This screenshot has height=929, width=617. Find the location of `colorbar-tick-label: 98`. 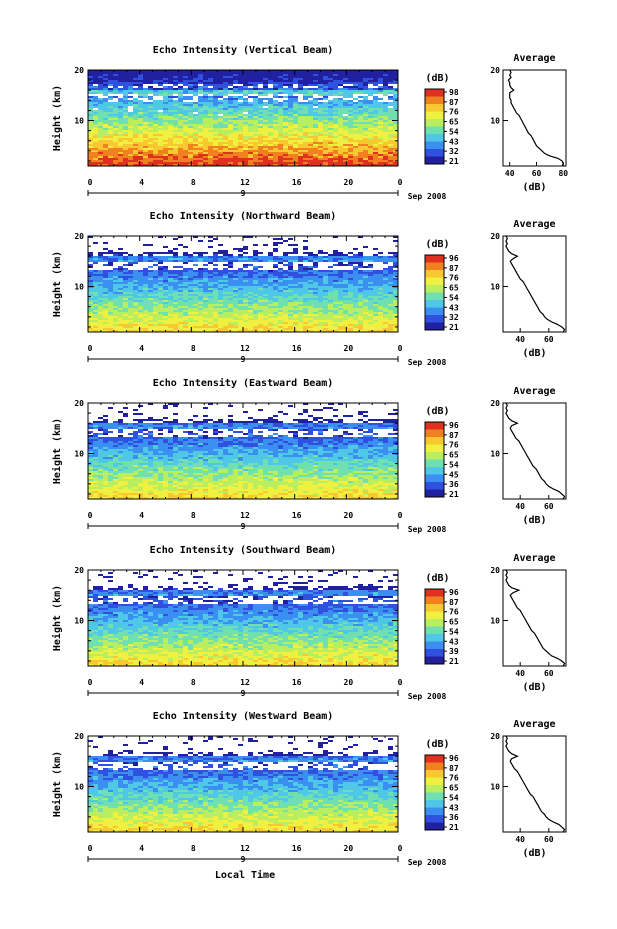

colorbar-tick-label: 98 is located at coordinates (454, 92).